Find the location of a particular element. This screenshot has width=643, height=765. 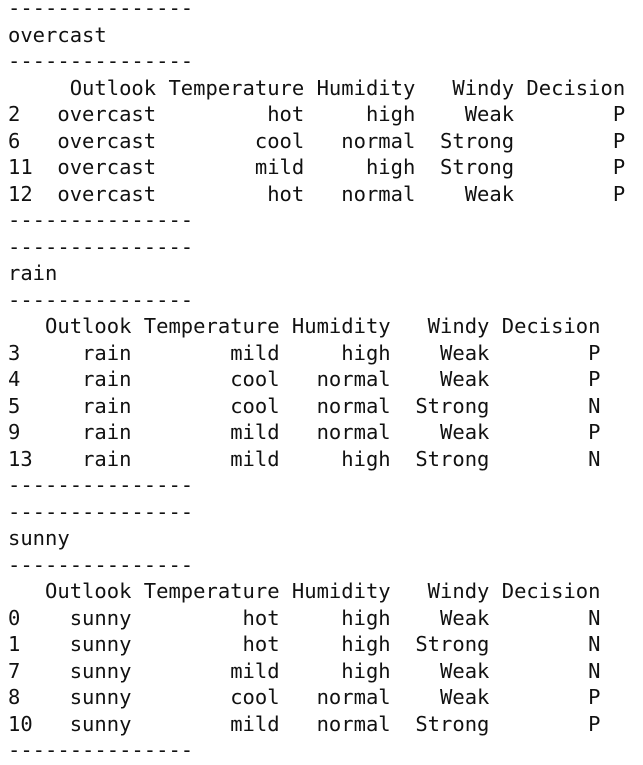

console-line: 13 rain mild high Strong N is located at coordinates (325, 459).